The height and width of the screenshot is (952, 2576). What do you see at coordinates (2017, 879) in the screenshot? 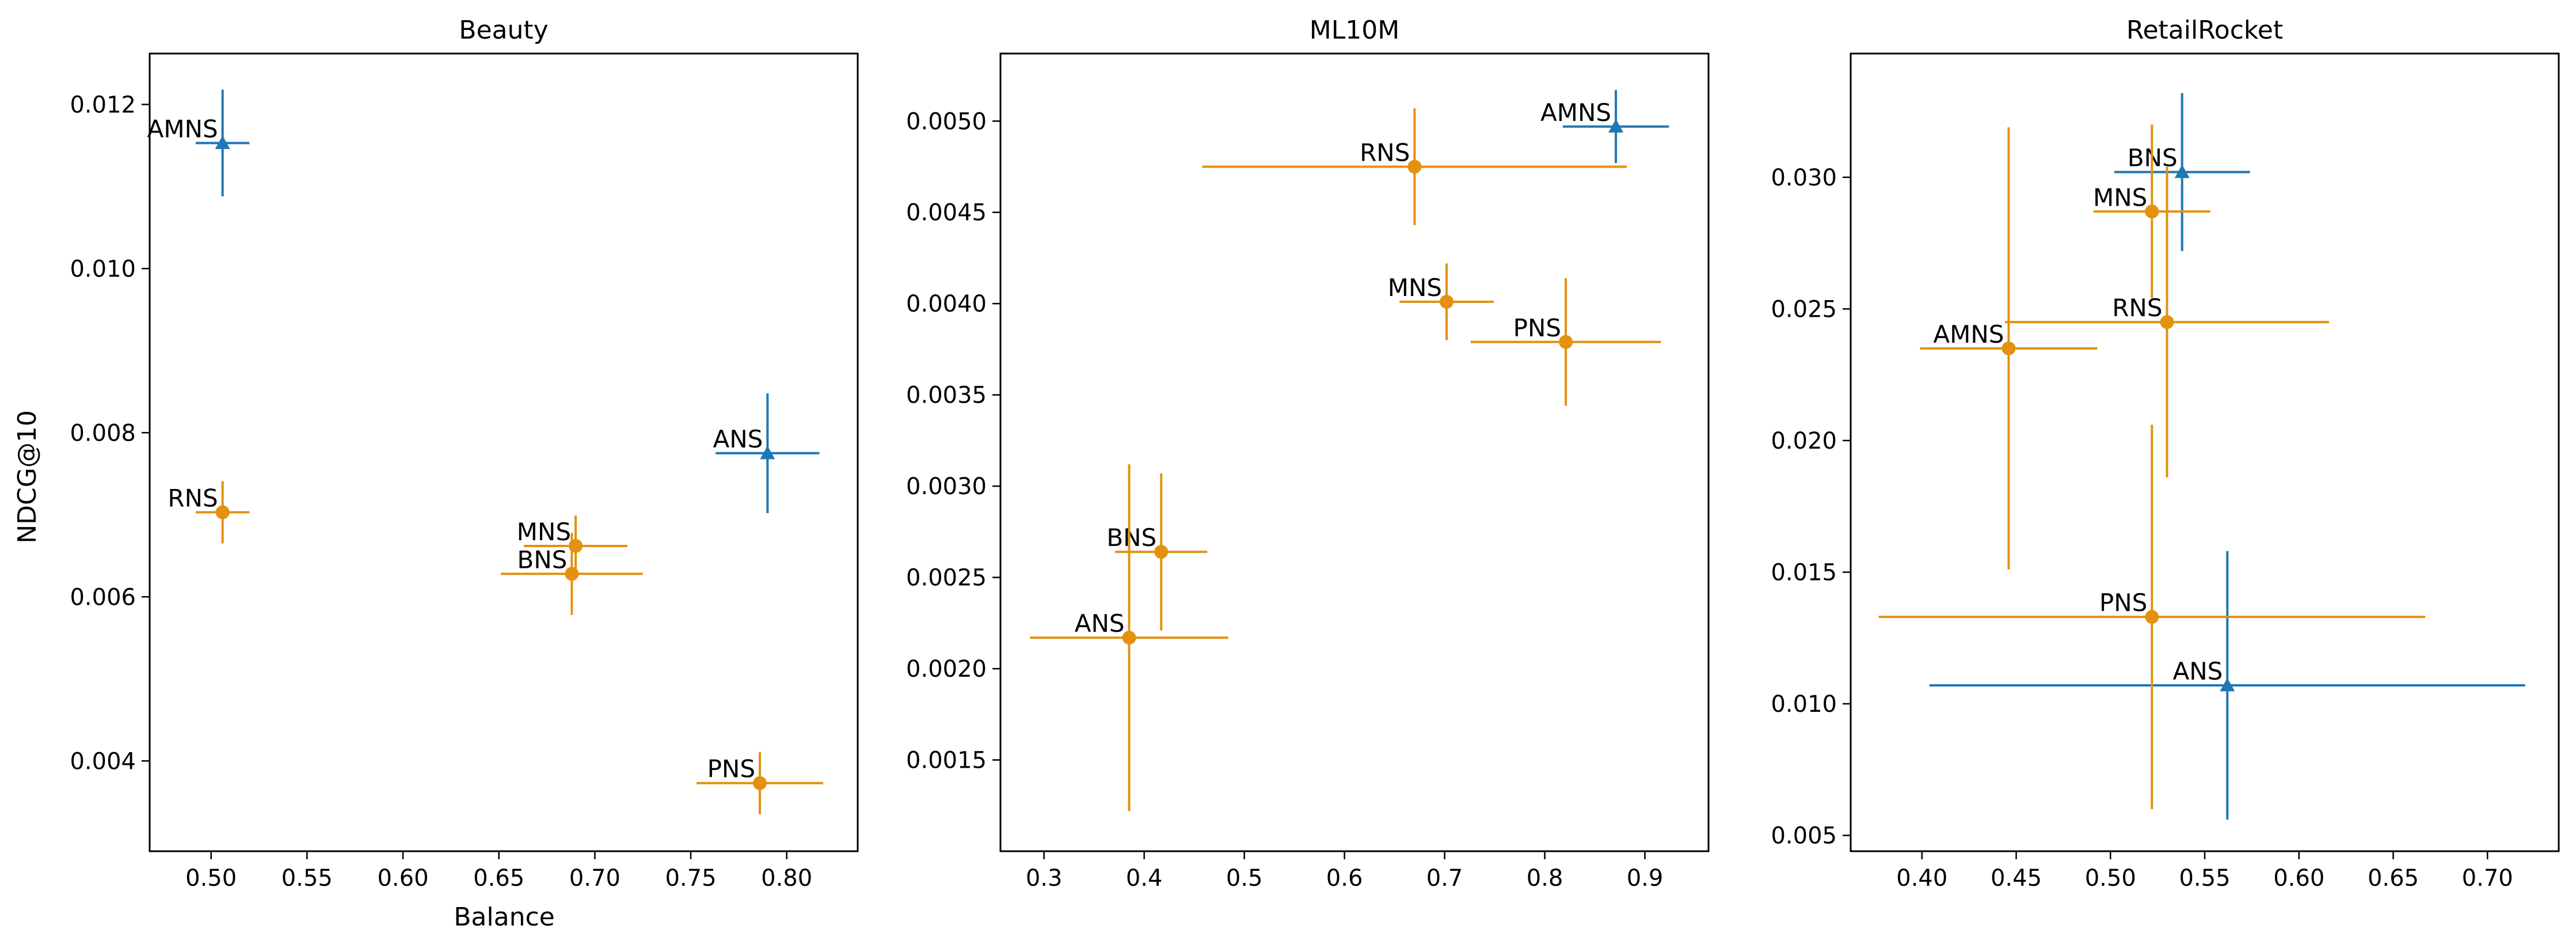
I see `x-tick-label: 0.45` at bounding box center [2017, 879].